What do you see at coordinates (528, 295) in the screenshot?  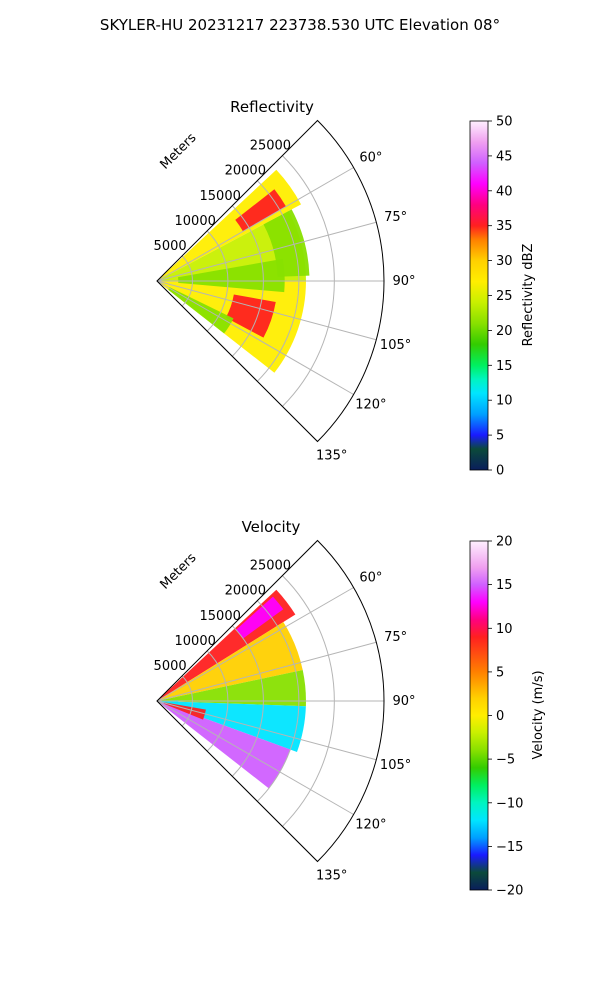 I see `reflectivity-colorbar-label: Reflectivity dBZ` at bounding box center [528, 295].